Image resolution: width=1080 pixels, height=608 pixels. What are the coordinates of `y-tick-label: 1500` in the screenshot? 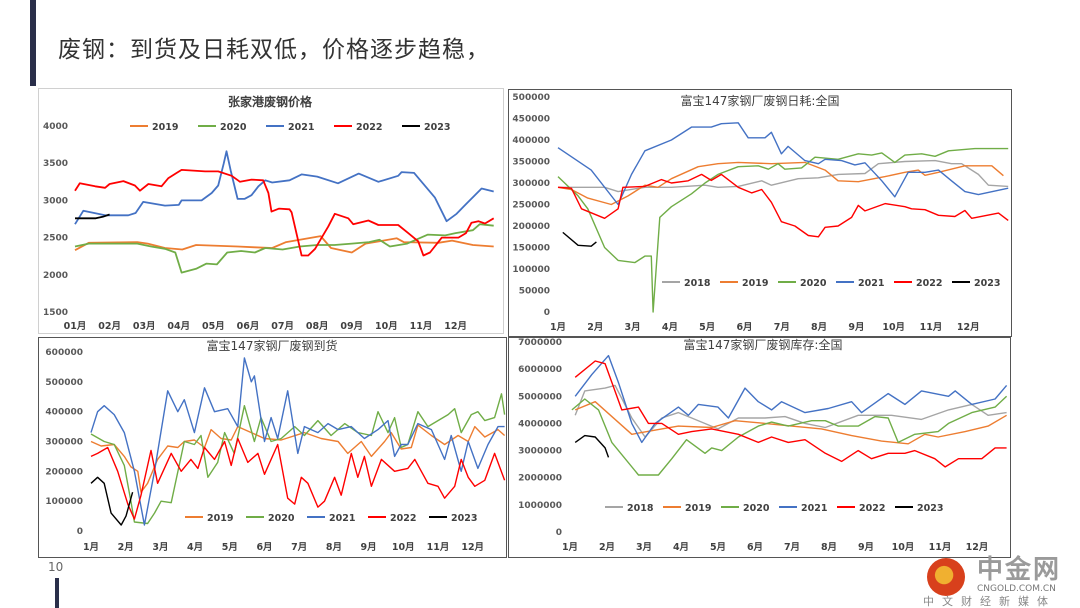 It's located at (55, 313).